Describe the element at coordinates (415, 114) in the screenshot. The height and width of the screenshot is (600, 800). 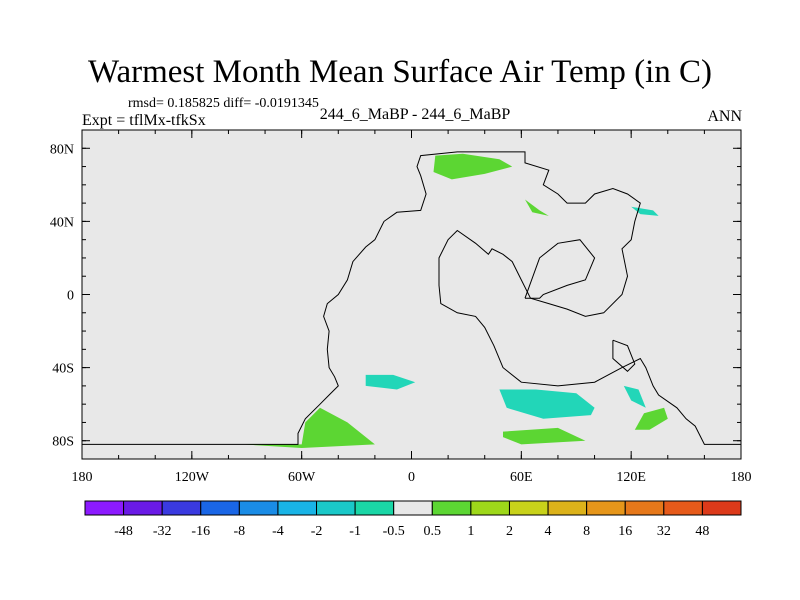
I see `center-label: 244_6_MaBP - 244_6_MaBP` at that location.